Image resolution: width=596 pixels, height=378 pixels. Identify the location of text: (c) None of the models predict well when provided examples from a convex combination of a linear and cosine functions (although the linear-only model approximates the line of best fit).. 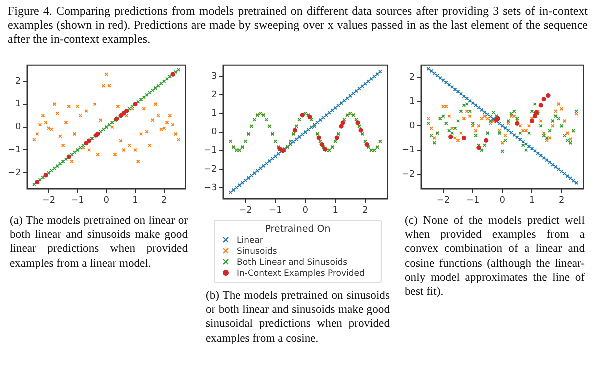
(495, 257).